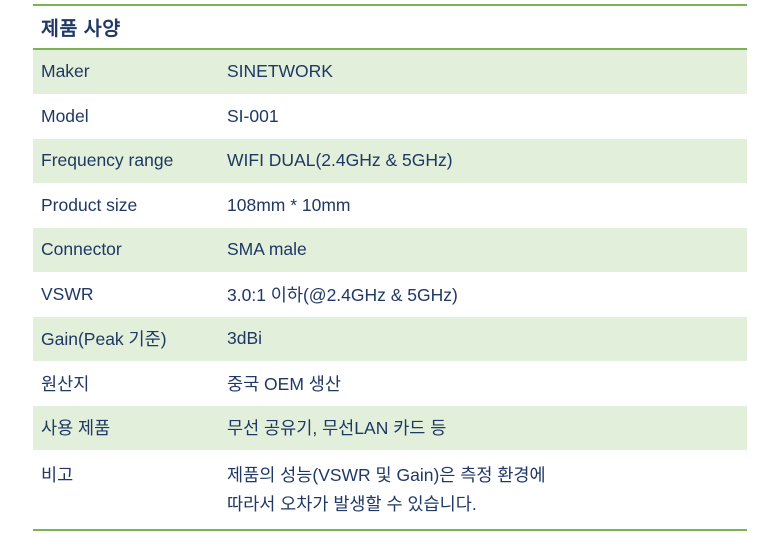  What do you see at coordinates (81, 249) in the screenshot?
I see `spec-label: Connector` at bounding box center [81, 249].